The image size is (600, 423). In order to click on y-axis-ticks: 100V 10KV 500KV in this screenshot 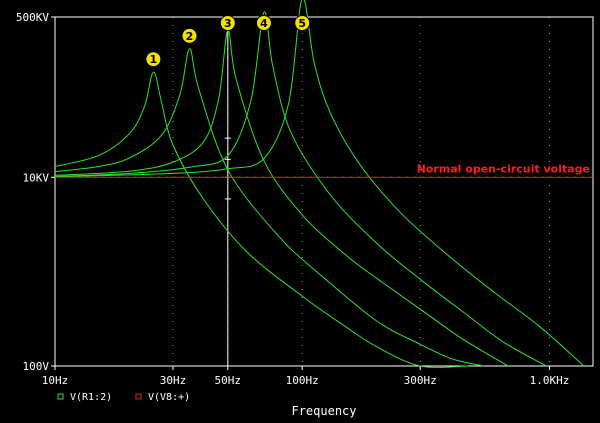, I will do `click(35, 192)`.